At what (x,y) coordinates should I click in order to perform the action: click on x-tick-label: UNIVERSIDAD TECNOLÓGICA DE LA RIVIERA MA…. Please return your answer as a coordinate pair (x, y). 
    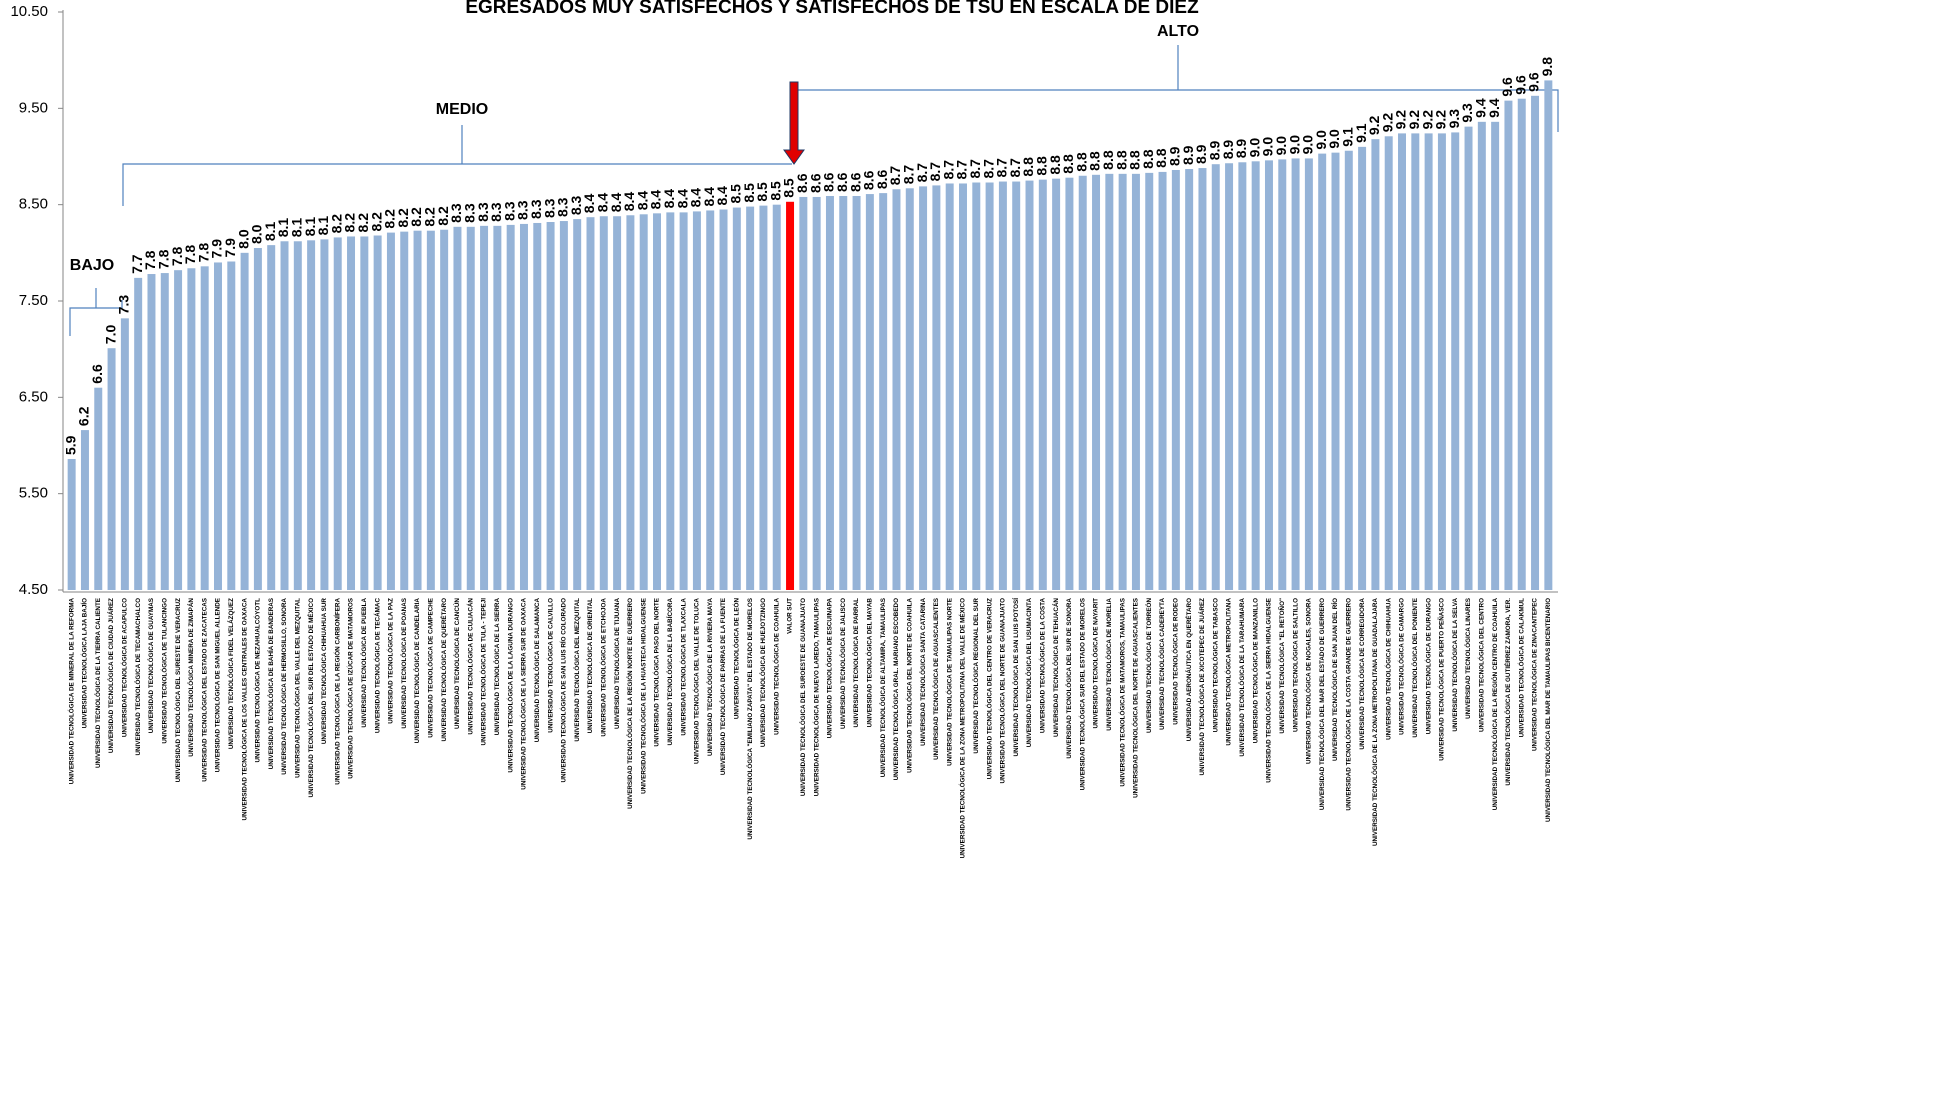
    Looking at the image, I should click on (709, 677).